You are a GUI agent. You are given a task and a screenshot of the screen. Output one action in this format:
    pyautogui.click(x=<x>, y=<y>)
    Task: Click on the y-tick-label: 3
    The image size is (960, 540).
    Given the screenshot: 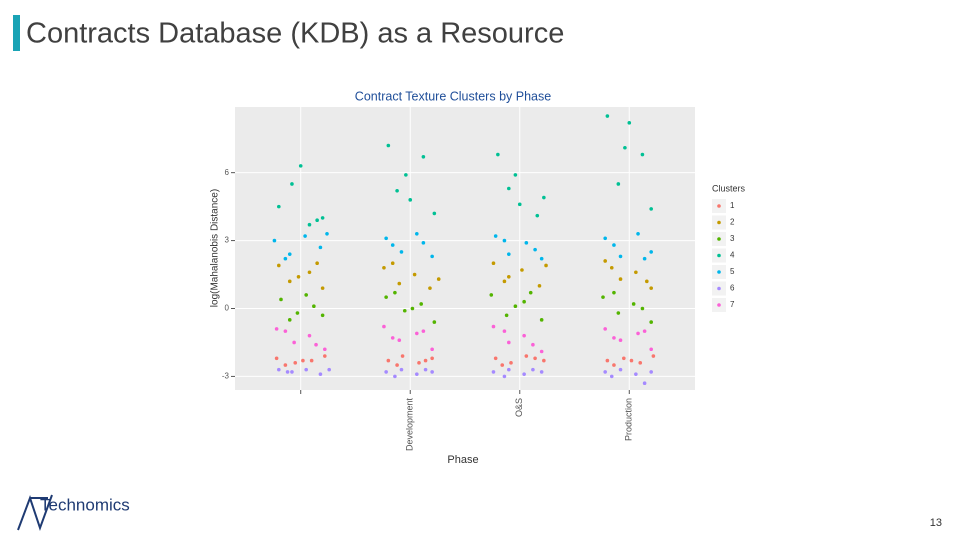 What is the action you would take?
    pyautogui.click(x=227, y=240)
    